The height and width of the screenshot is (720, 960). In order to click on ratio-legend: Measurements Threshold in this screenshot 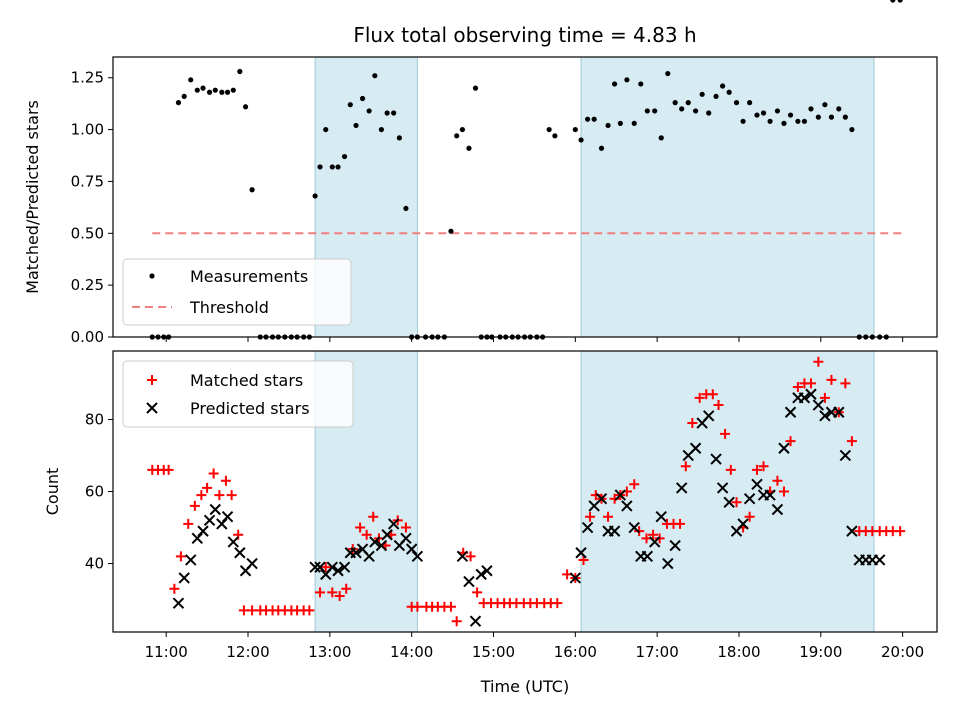, I will do `click(237, 292)`.